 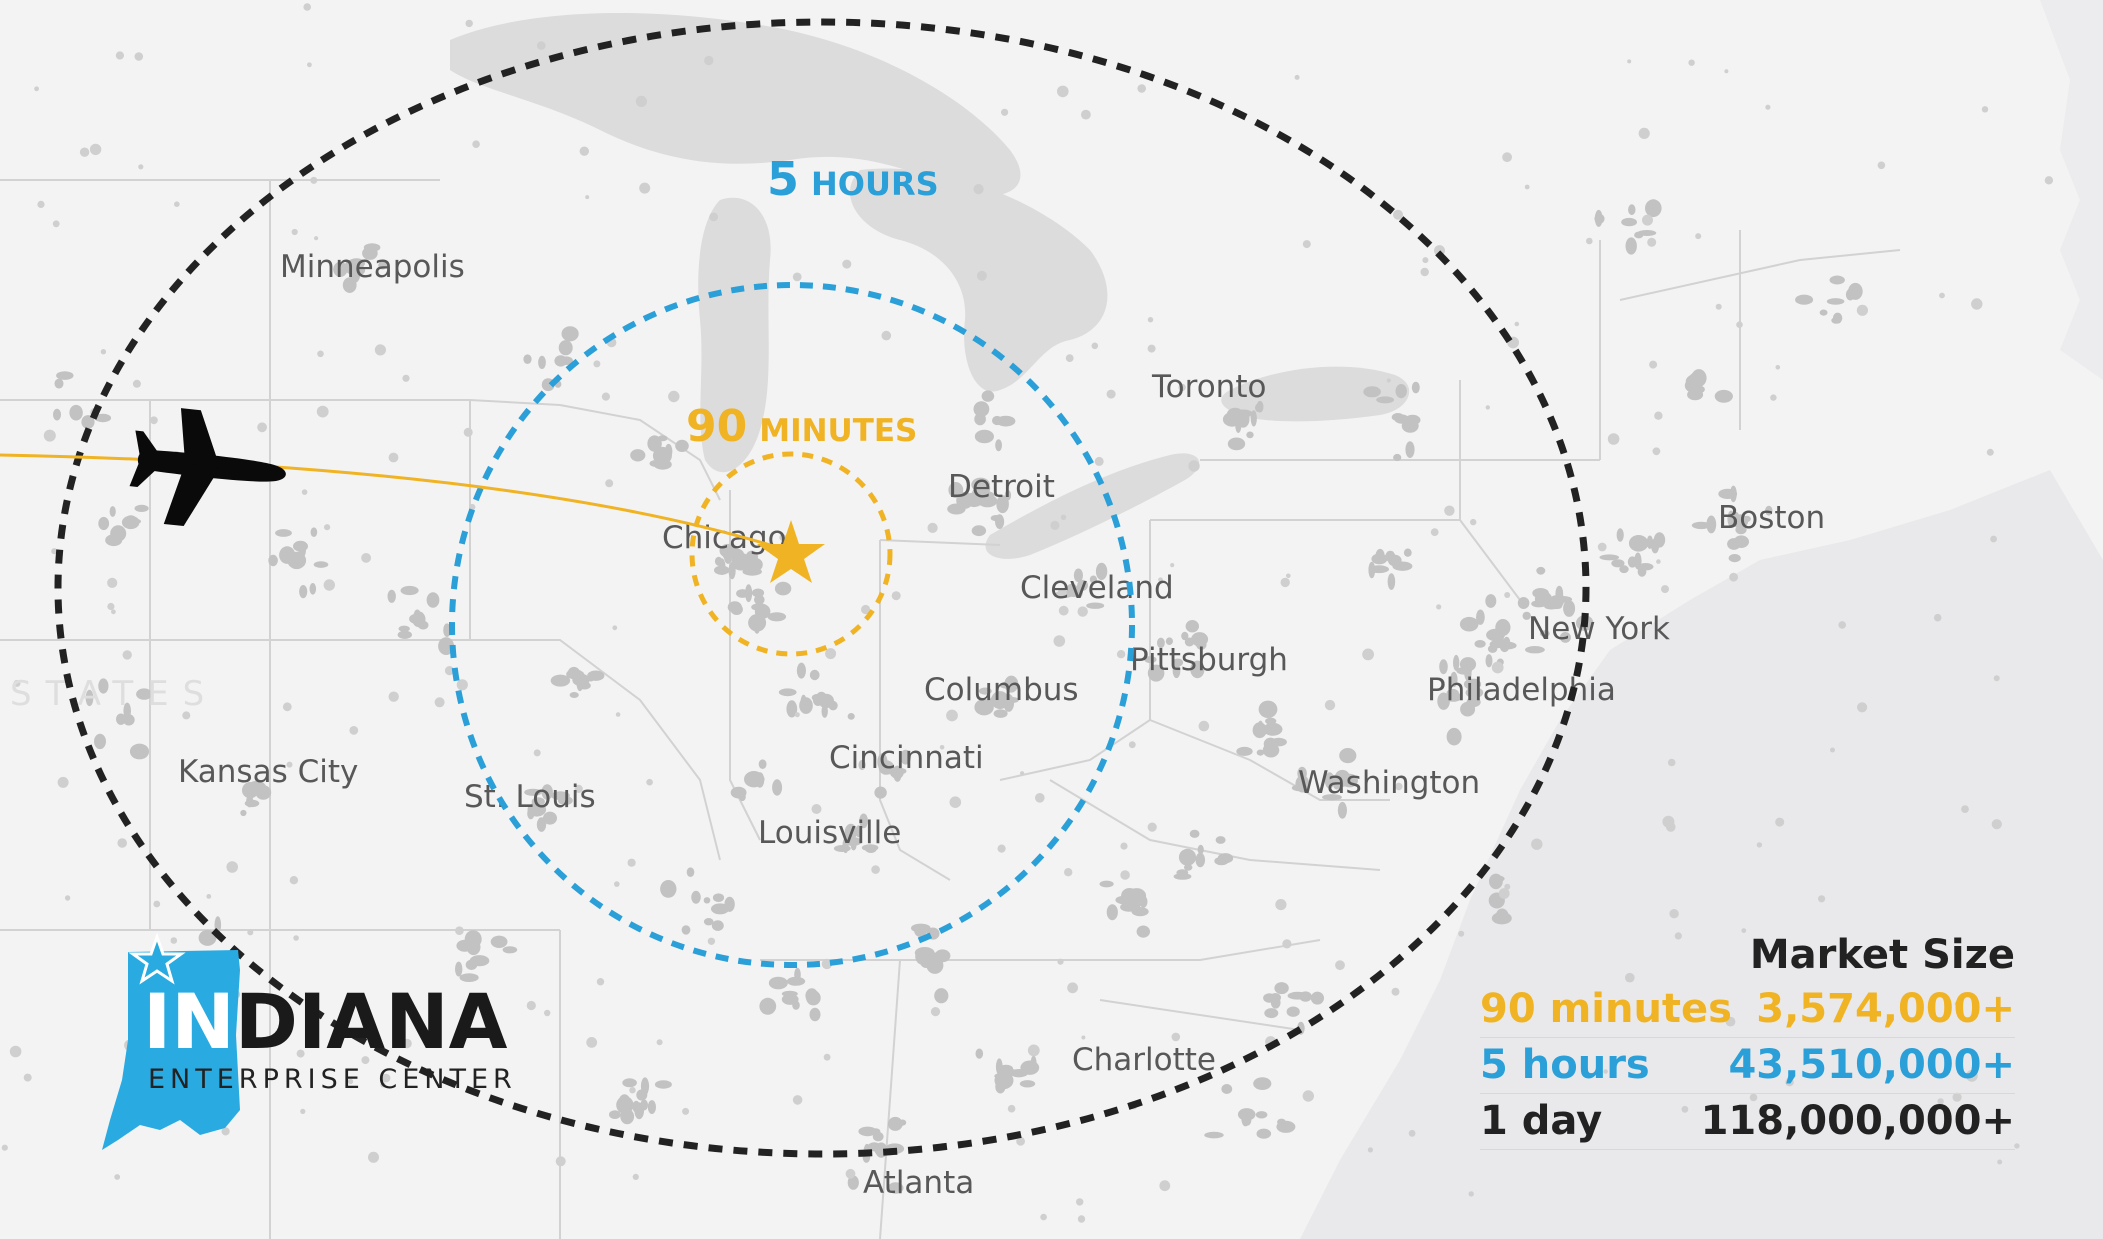 What do you see at coordinates (1209, 660) in the screenshot?
I see `city-label: Pittsburgh` at bounding box center [1209, 660].